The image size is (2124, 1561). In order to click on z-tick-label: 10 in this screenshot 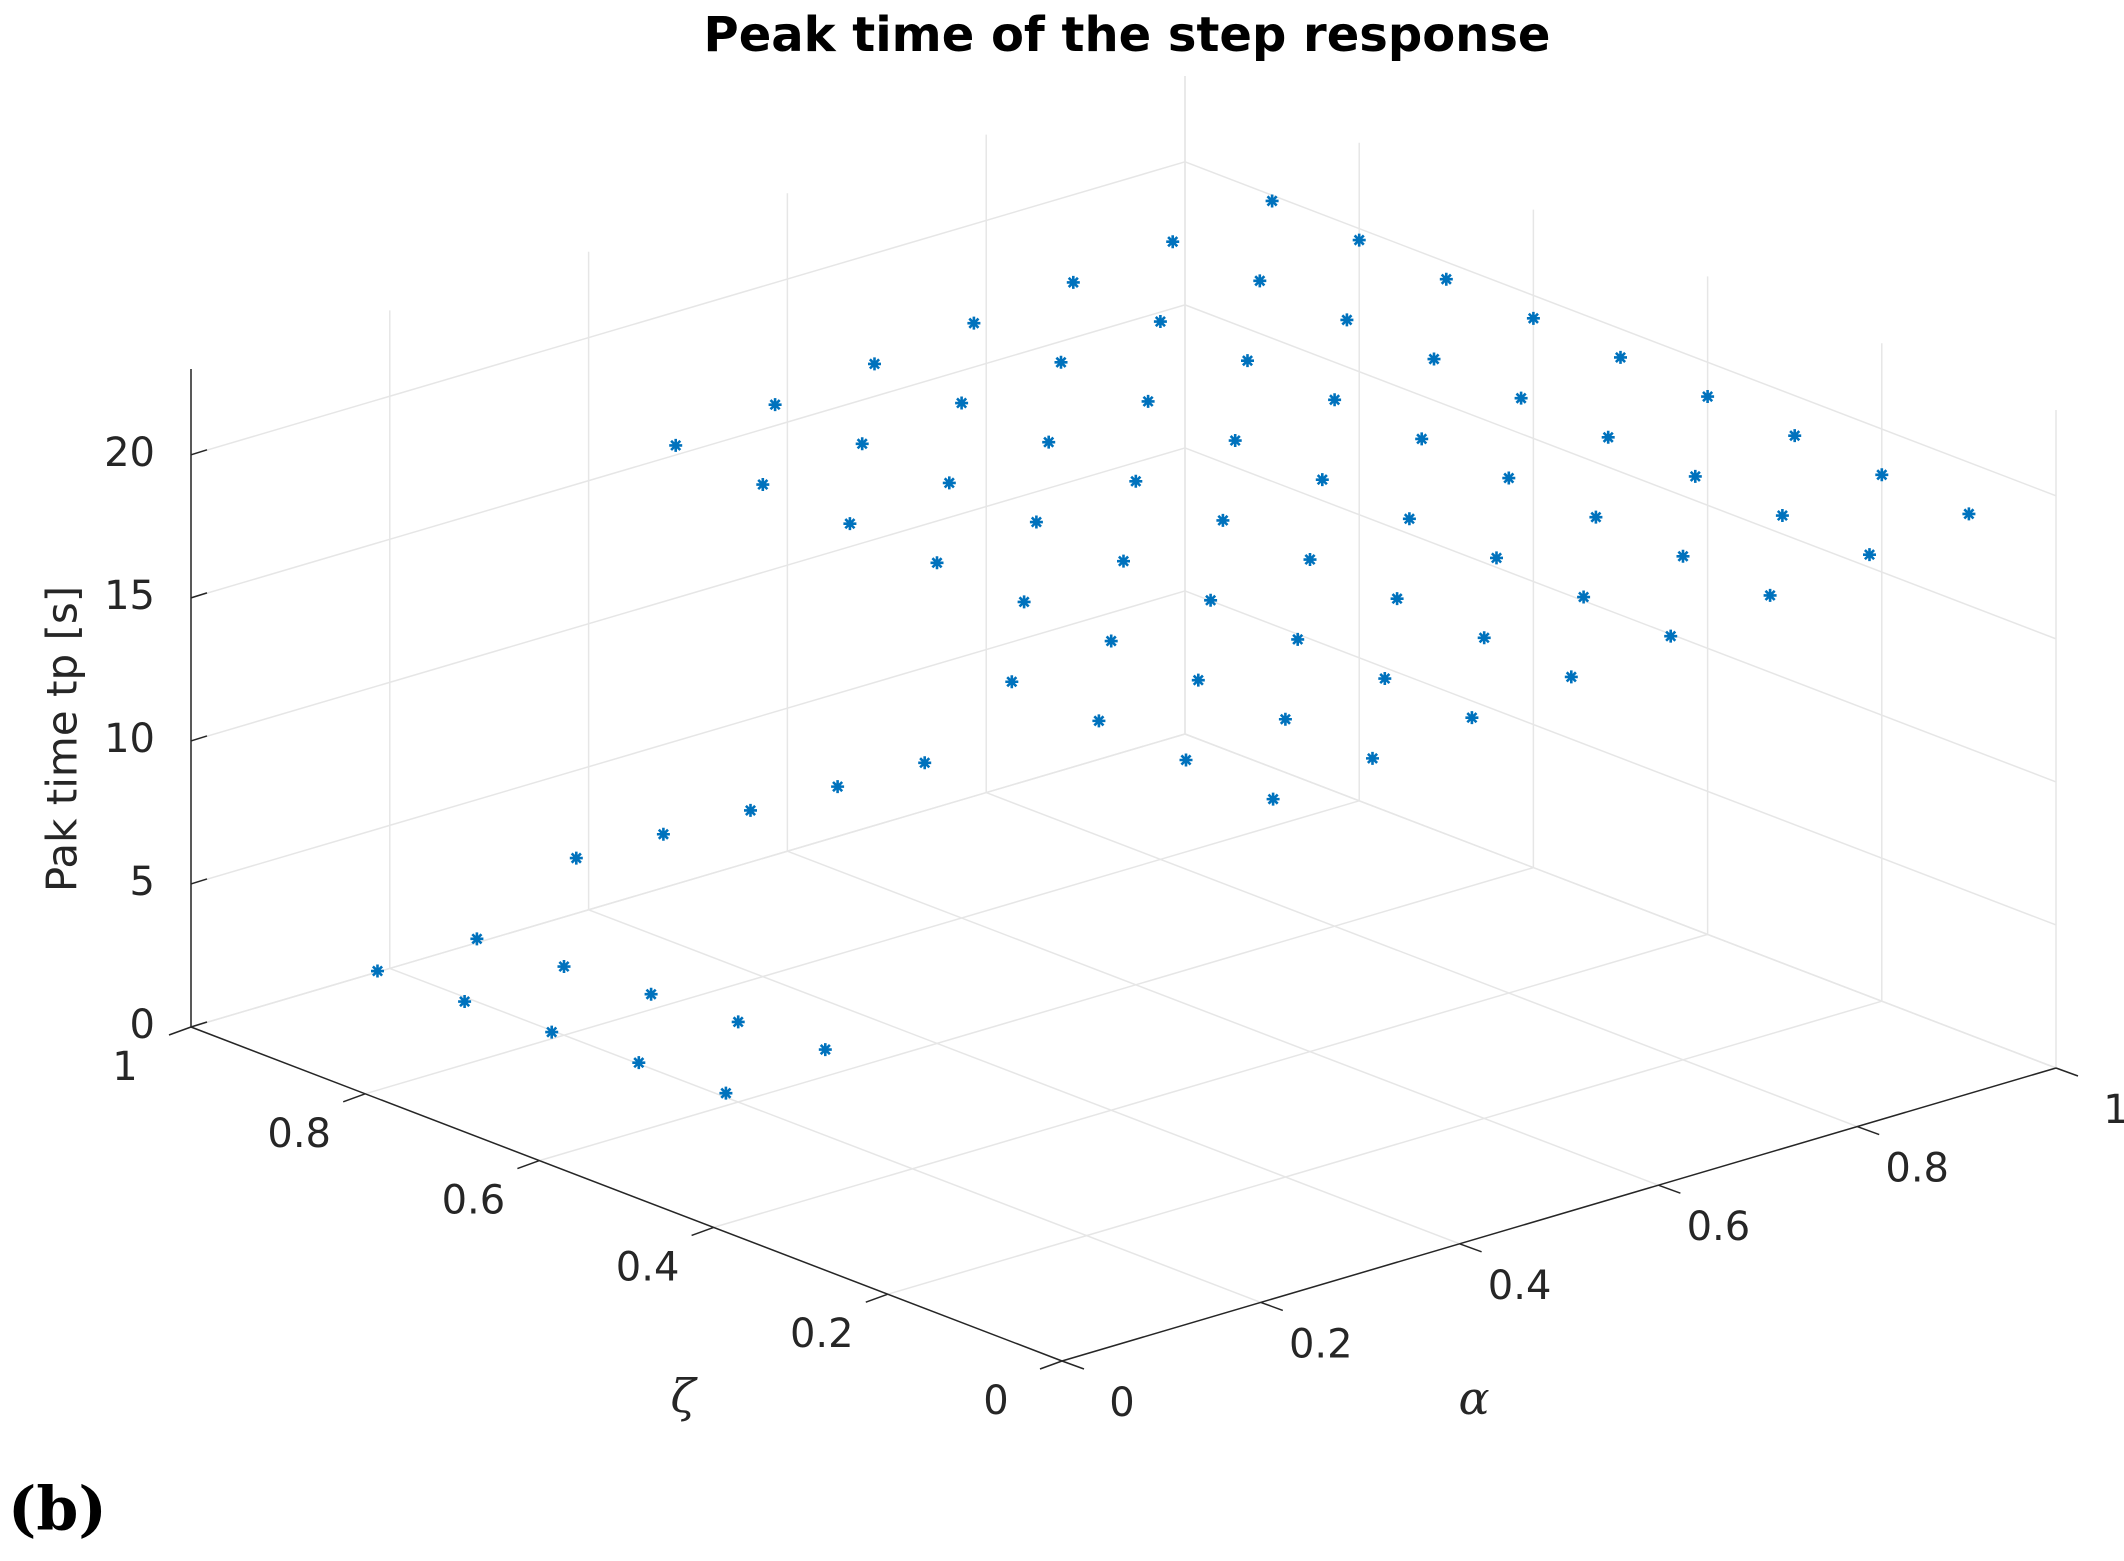, I will do `click(129, 739)`.